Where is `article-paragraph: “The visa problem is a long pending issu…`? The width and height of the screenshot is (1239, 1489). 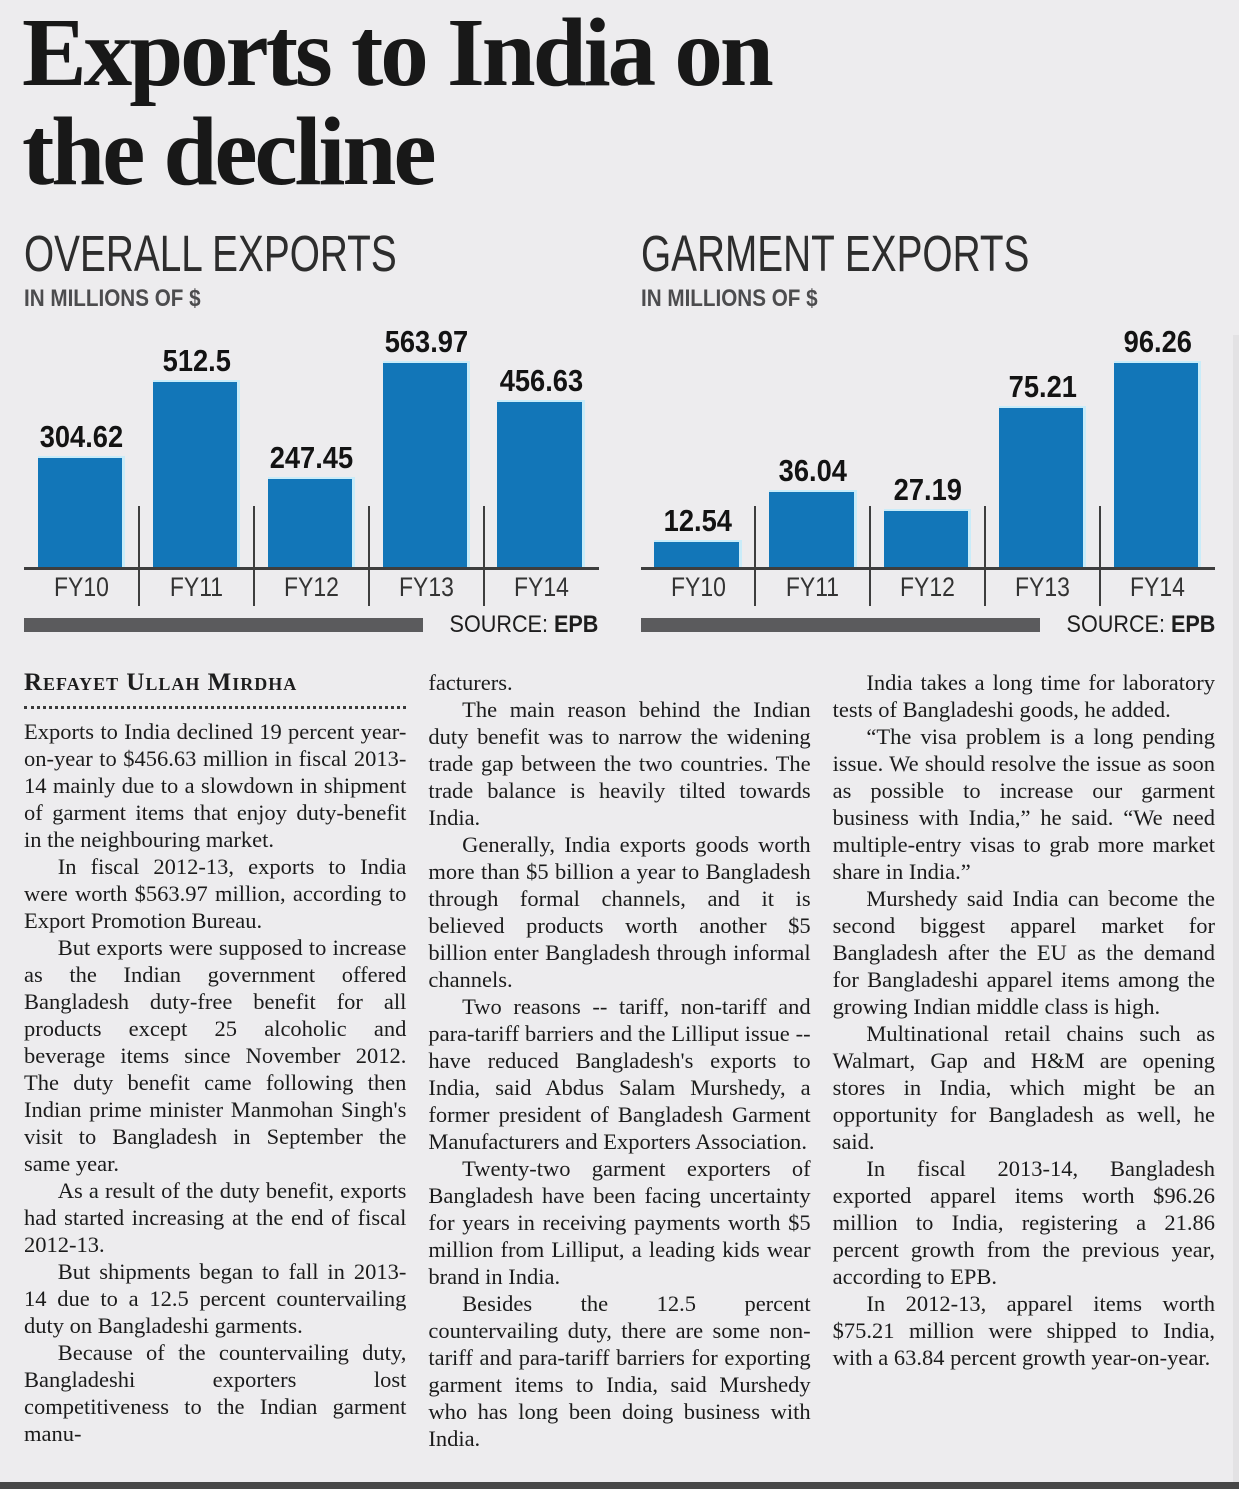 article-paragraph: “The visa problem is a long pending issu… is located at coordinates (1023, 803).